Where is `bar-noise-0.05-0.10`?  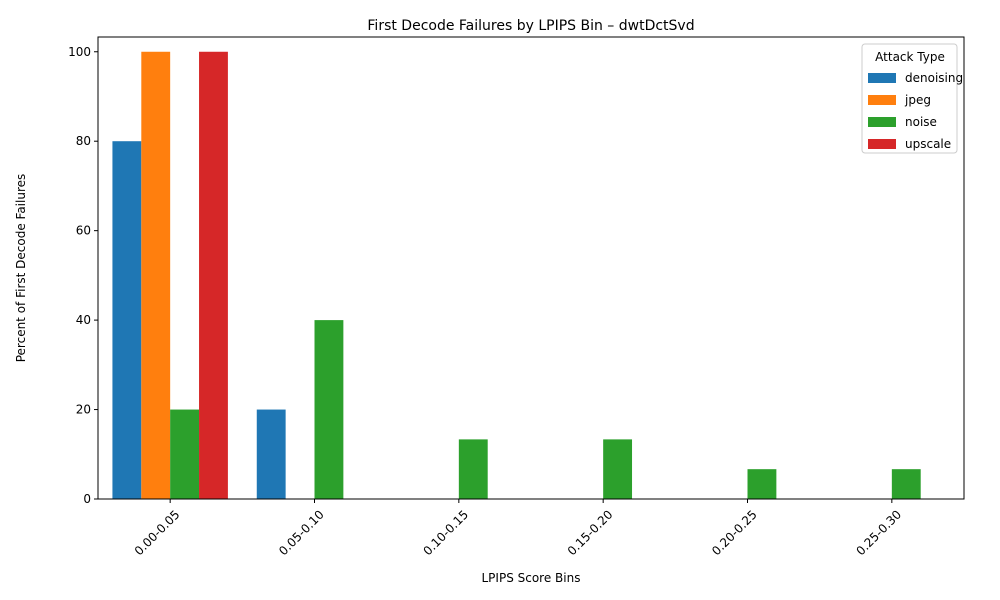 bar-noise-0.05-0.10 is located at coordinates (329, 409).